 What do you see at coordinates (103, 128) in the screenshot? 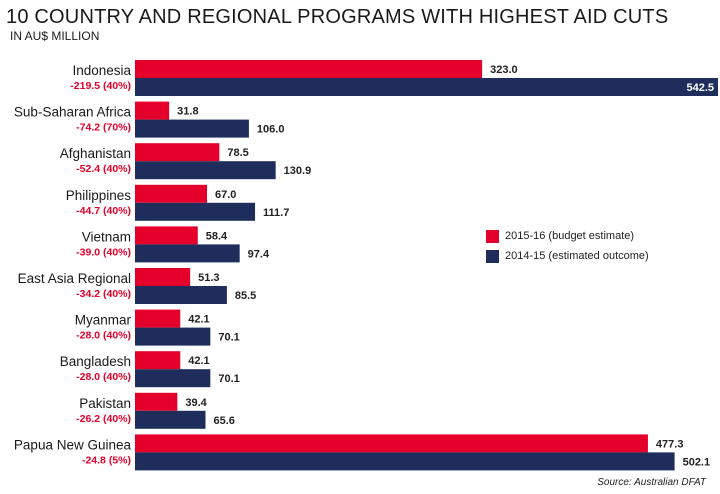
I see `change-label: -74.2 (70%)` at bounding box center [103, 128].